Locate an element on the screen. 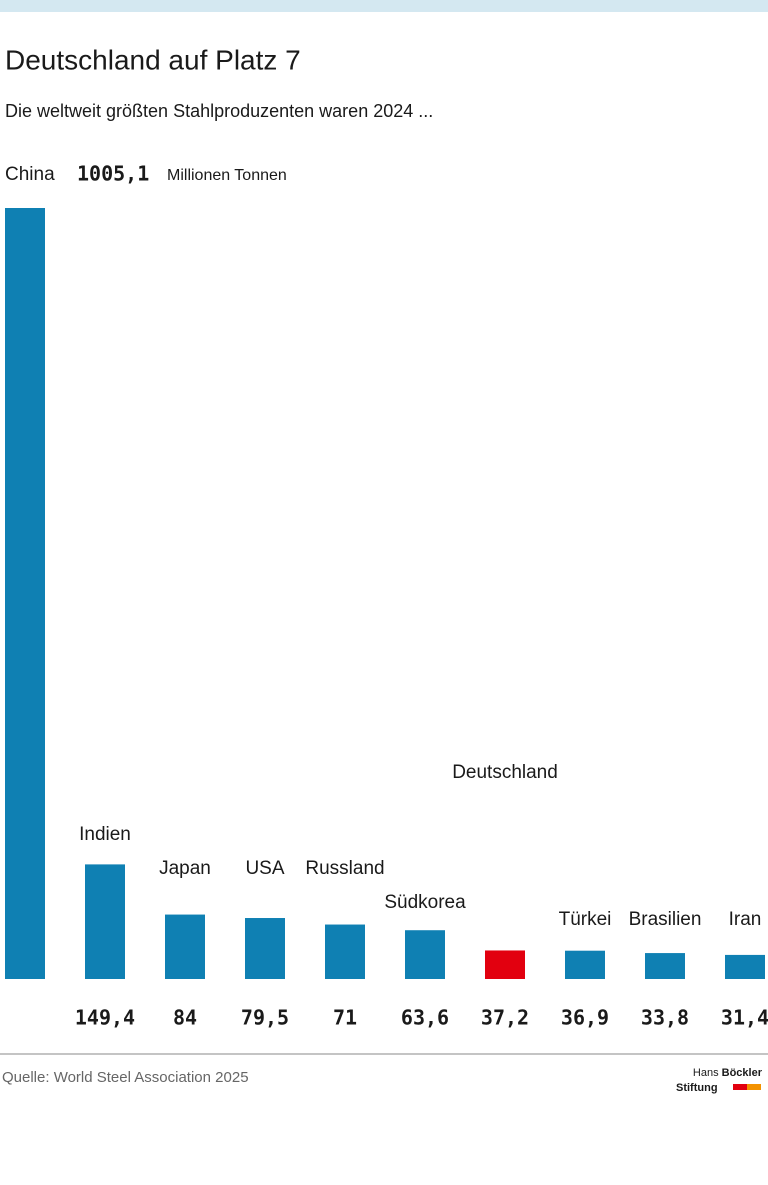 The image size is (768, 1185). value-label: 84 is located at coordinates (185, 1018).